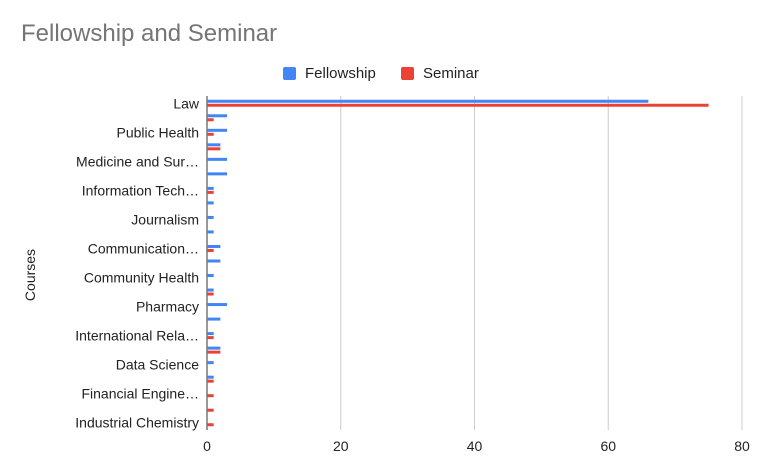  What do you see at coordinates (158, 132) in the screenshot?
I see `y-tick-label: Public Health` at bounding box center [158, 132].